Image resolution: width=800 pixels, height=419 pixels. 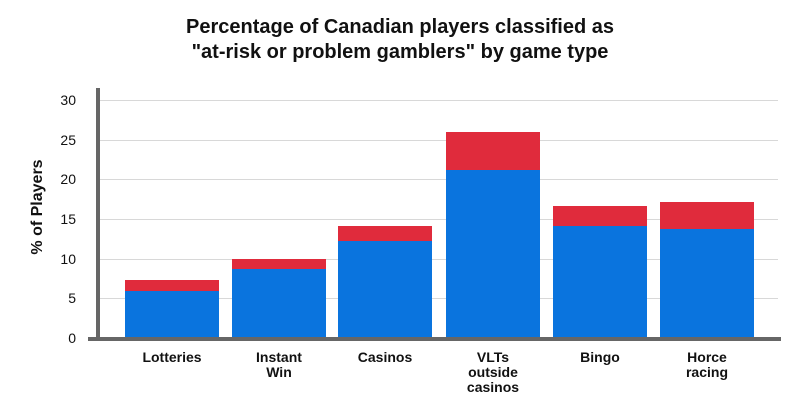 What do you see at coordinates (385, 357) in the screenshot?
I see `x-tick-label: Casinos` at bounding box center [385, 357].